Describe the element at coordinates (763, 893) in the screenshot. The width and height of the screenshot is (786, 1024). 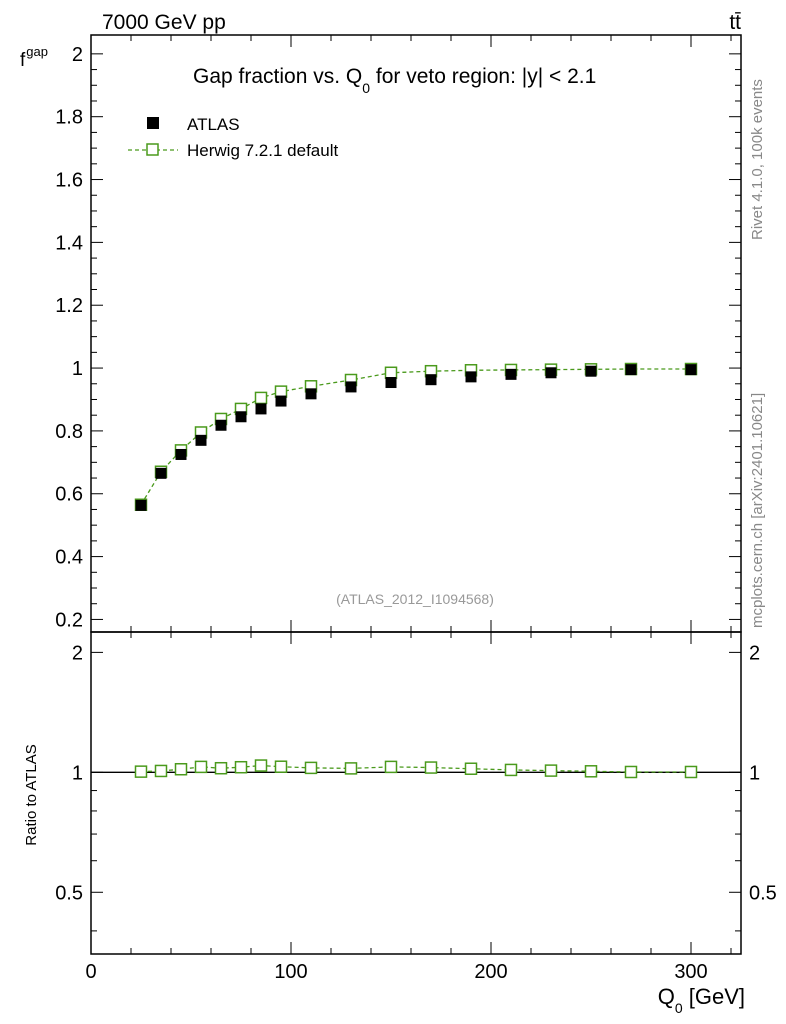
I see `ratio-y-tick-label-right: 0.5` at that location.